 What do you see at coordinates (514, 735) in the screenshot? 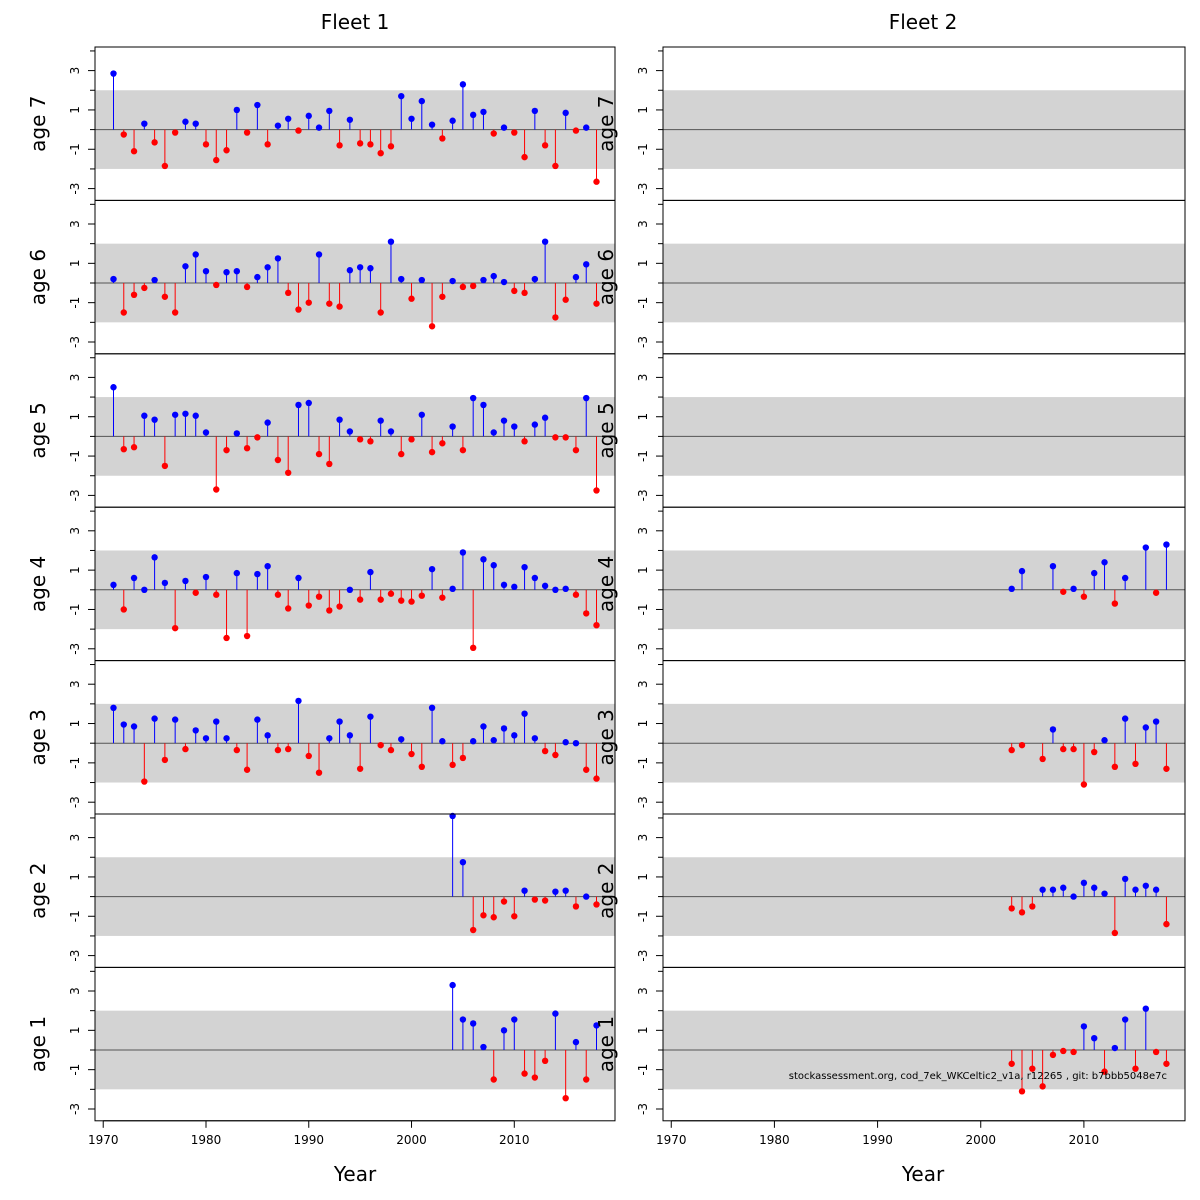
I see `fleet-1-age-3-point-2010` at bounding box center [514, 735].